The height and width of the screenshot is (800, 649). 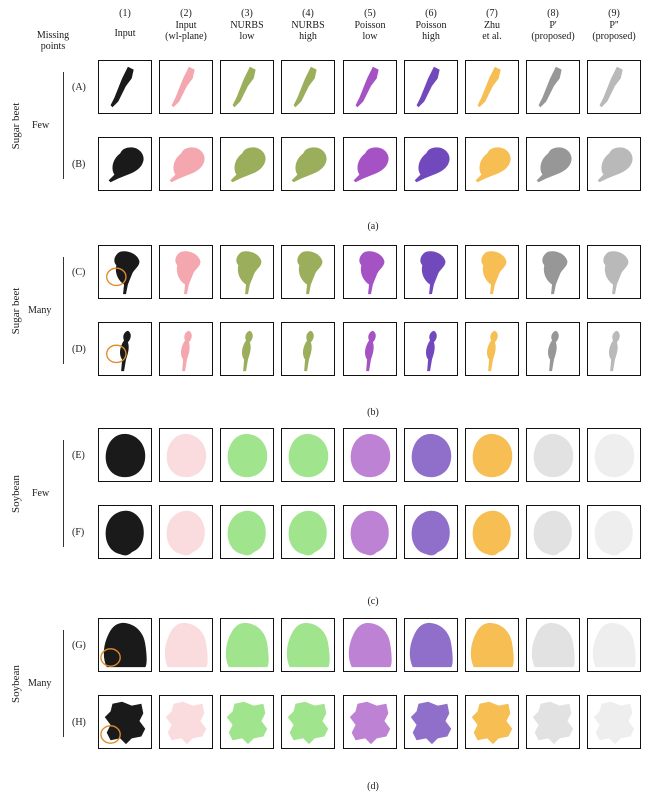 I want to click on column-header: Zhu et al., so click(x=492, y=31).